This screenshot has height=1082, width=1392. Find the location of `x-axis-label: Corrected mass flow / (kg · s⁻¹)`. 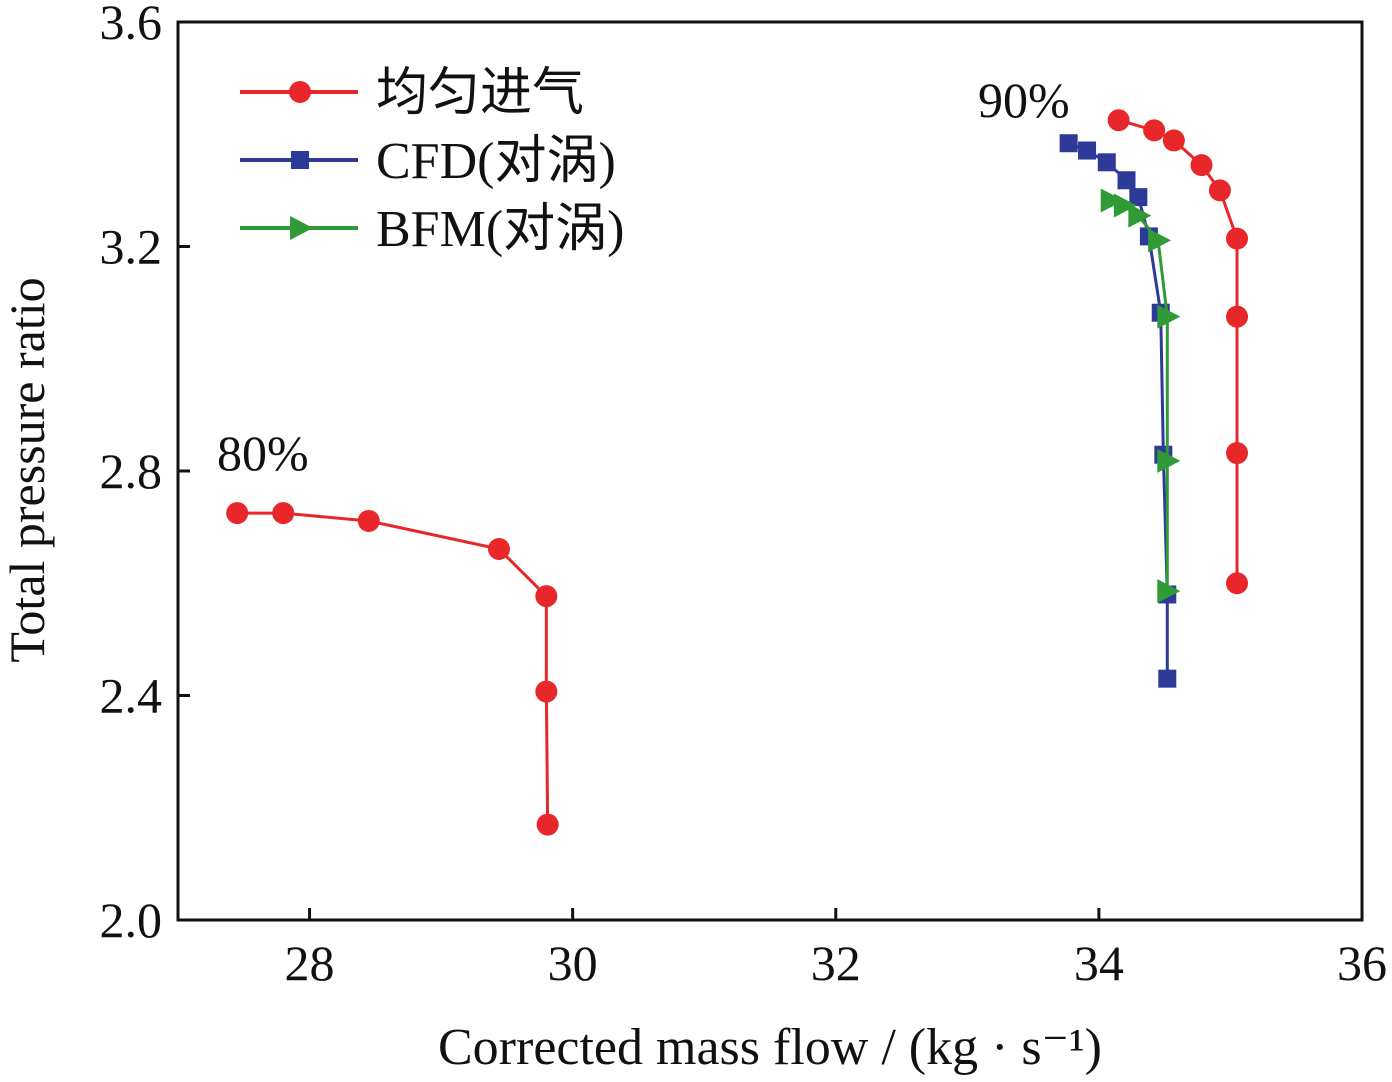

x-axis-label: Corrected mass flow / (kg · s⁻¹) is located at coordinates (770, 1047).